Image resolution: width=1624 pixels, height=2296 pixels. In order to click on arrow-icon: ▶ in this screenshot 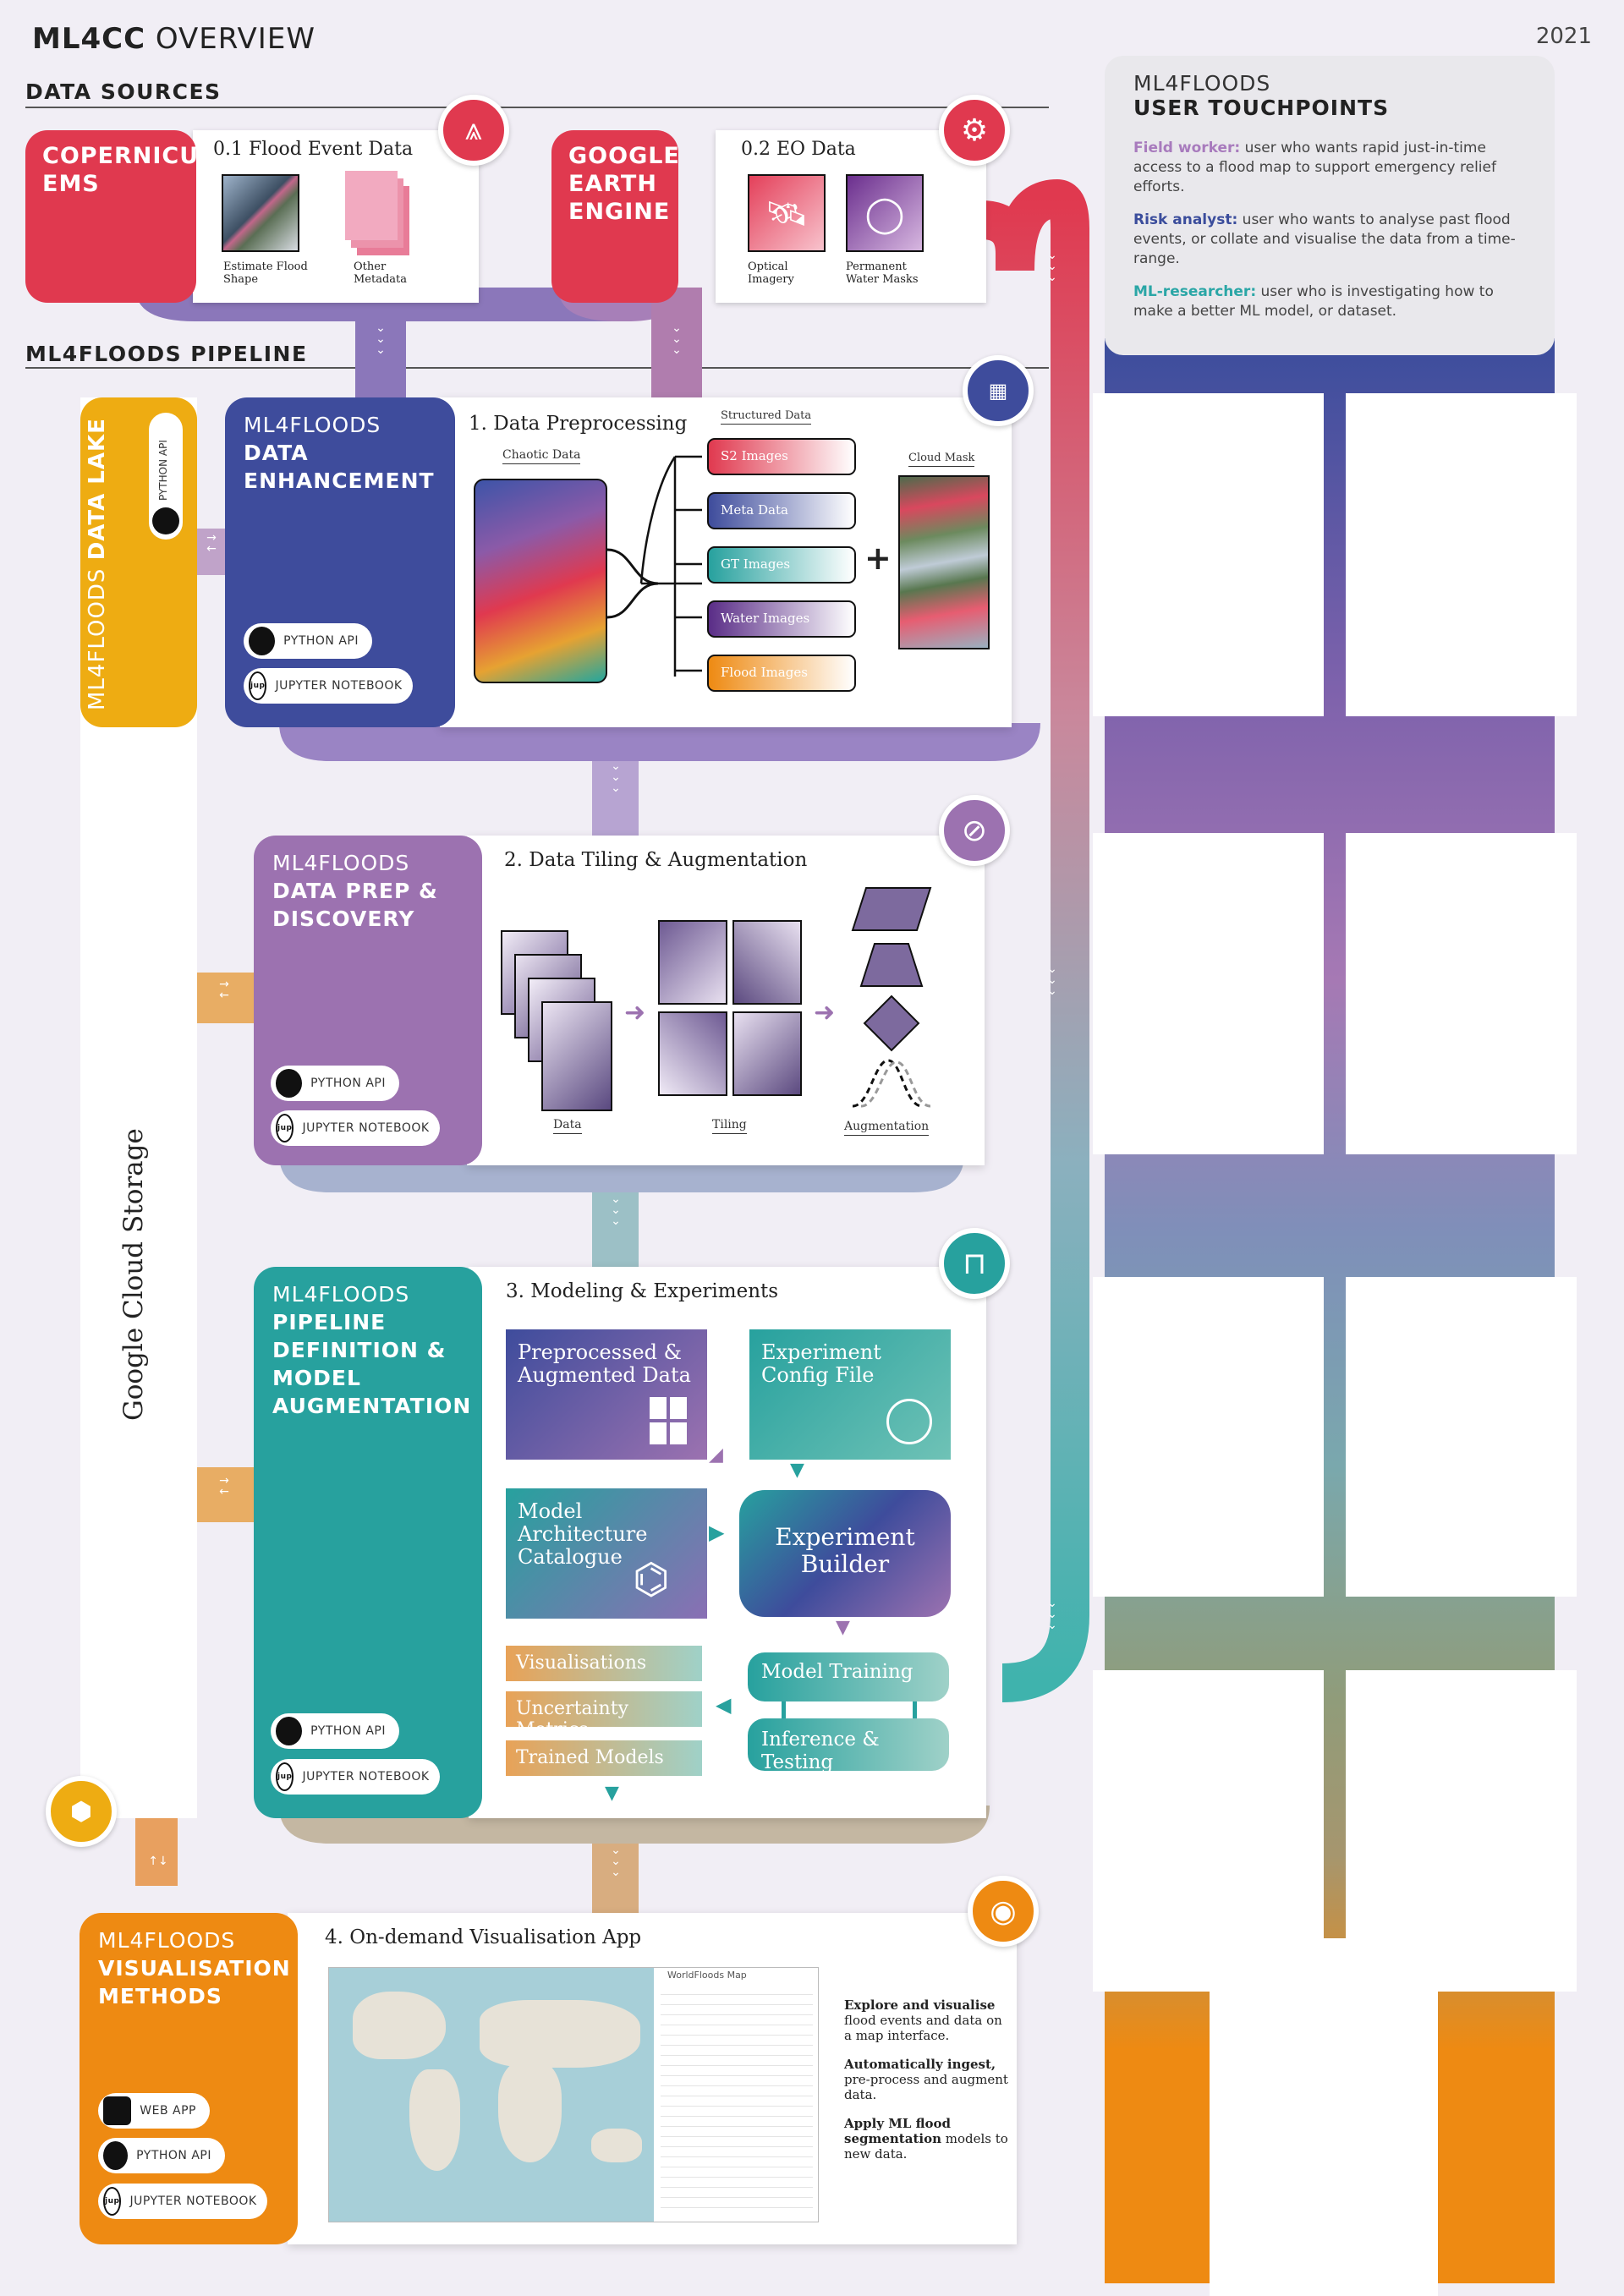, I will do `click(717, 1533)`.